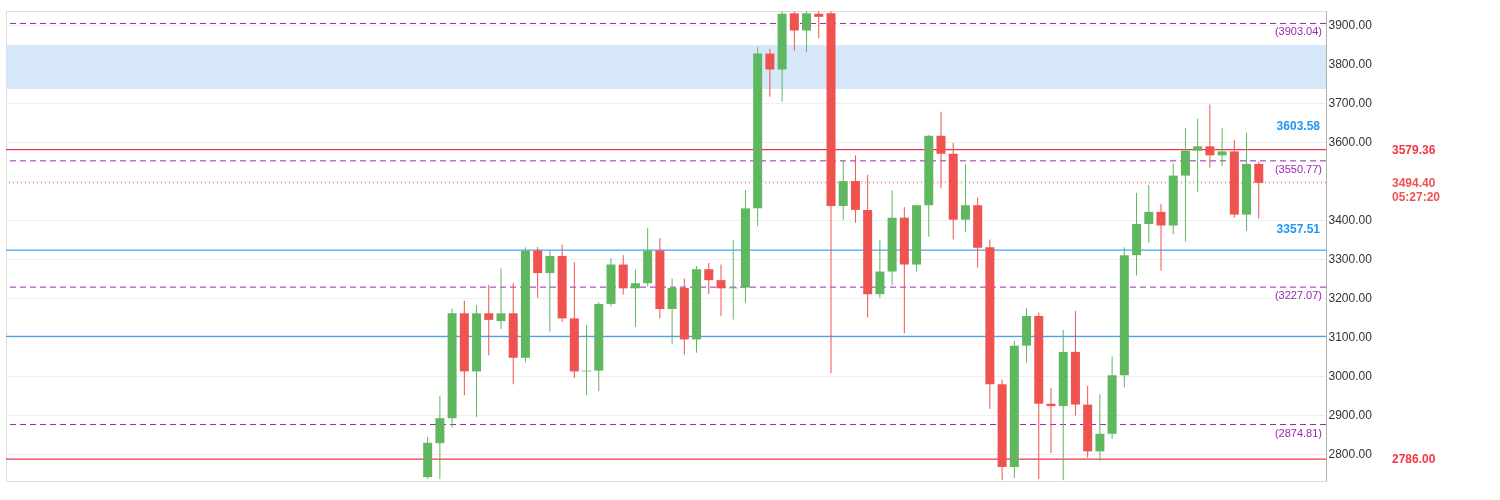 The image size is (1500, 500). I want to click on y-tick-label: 2900.00, so click(1350, 415).